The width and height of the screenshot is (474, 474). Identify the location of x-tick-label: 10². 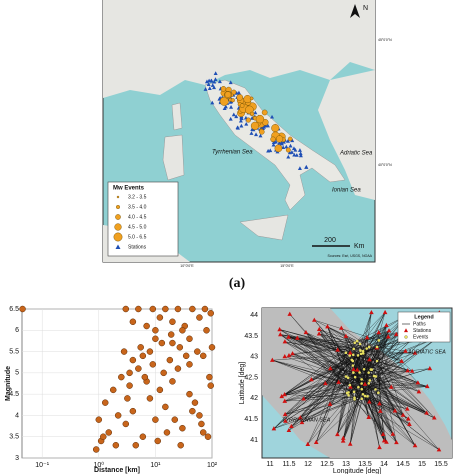
(212, 465).